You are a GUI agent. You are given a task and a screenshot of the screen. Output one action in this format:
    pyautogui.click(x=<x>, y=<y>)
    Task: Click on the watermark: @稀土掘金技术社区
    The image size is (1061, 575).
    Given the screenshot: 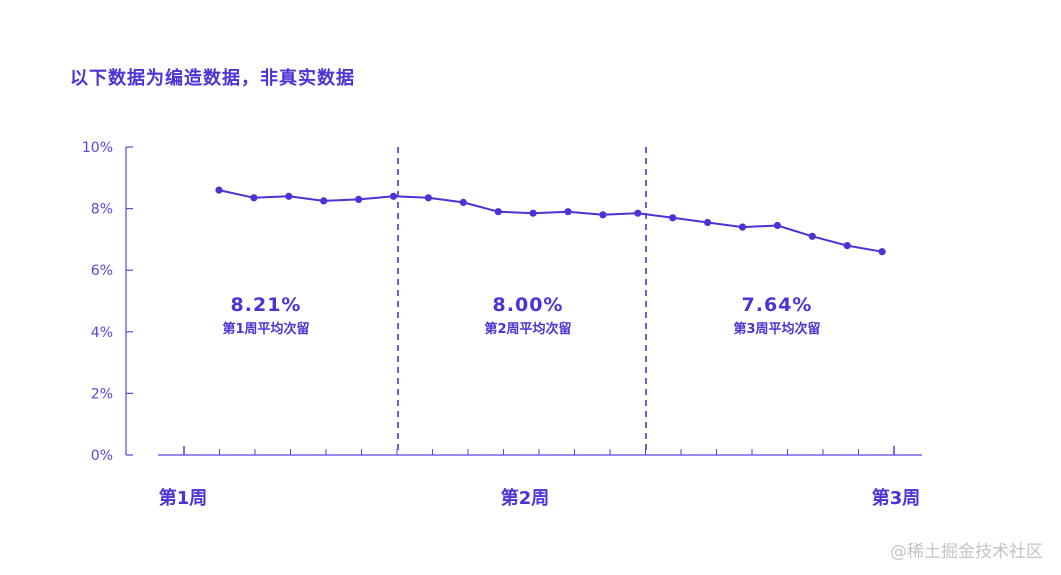 What is the action you would take?
    pyautogui.click(x=966, y=552)
    